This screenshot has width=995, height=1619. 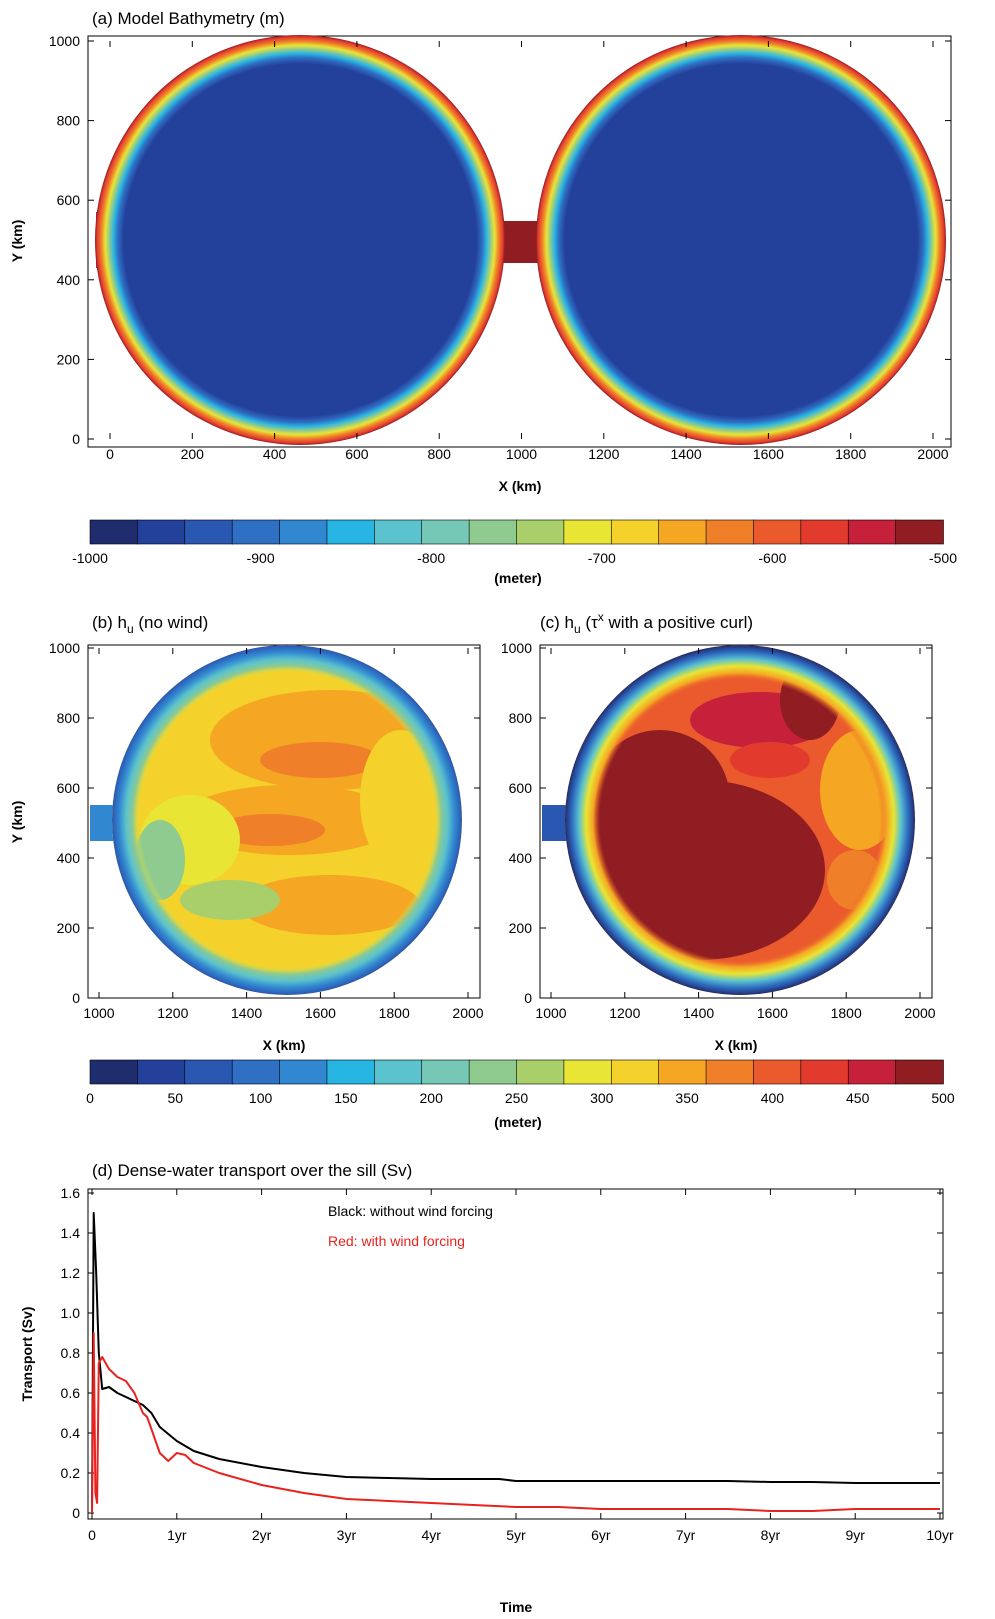 What do you see at coordinates (773, 1098) in the screenshot?
I see `colorbar-label: 400` at bounding box center [773, 1098].